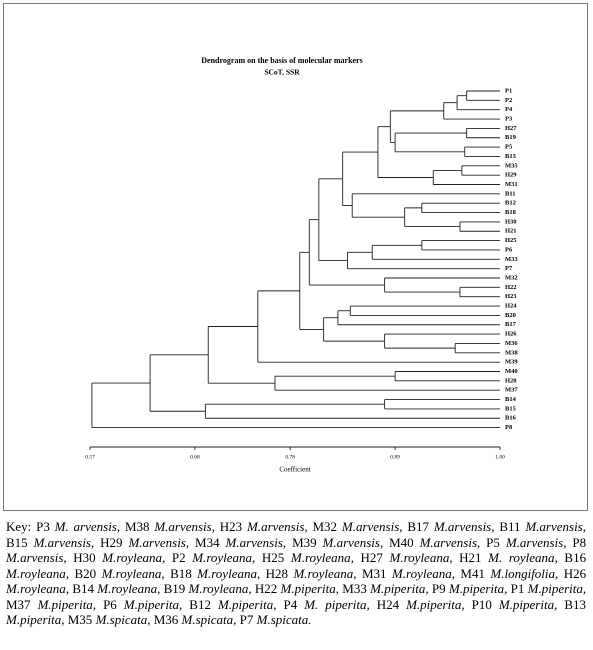 The height and width of the screenshot is (650, 593). What do you see at coordinates (195, 457) in the screenshot?
I see `x-tick-label: 0.68` at bounding box center [195, 457].